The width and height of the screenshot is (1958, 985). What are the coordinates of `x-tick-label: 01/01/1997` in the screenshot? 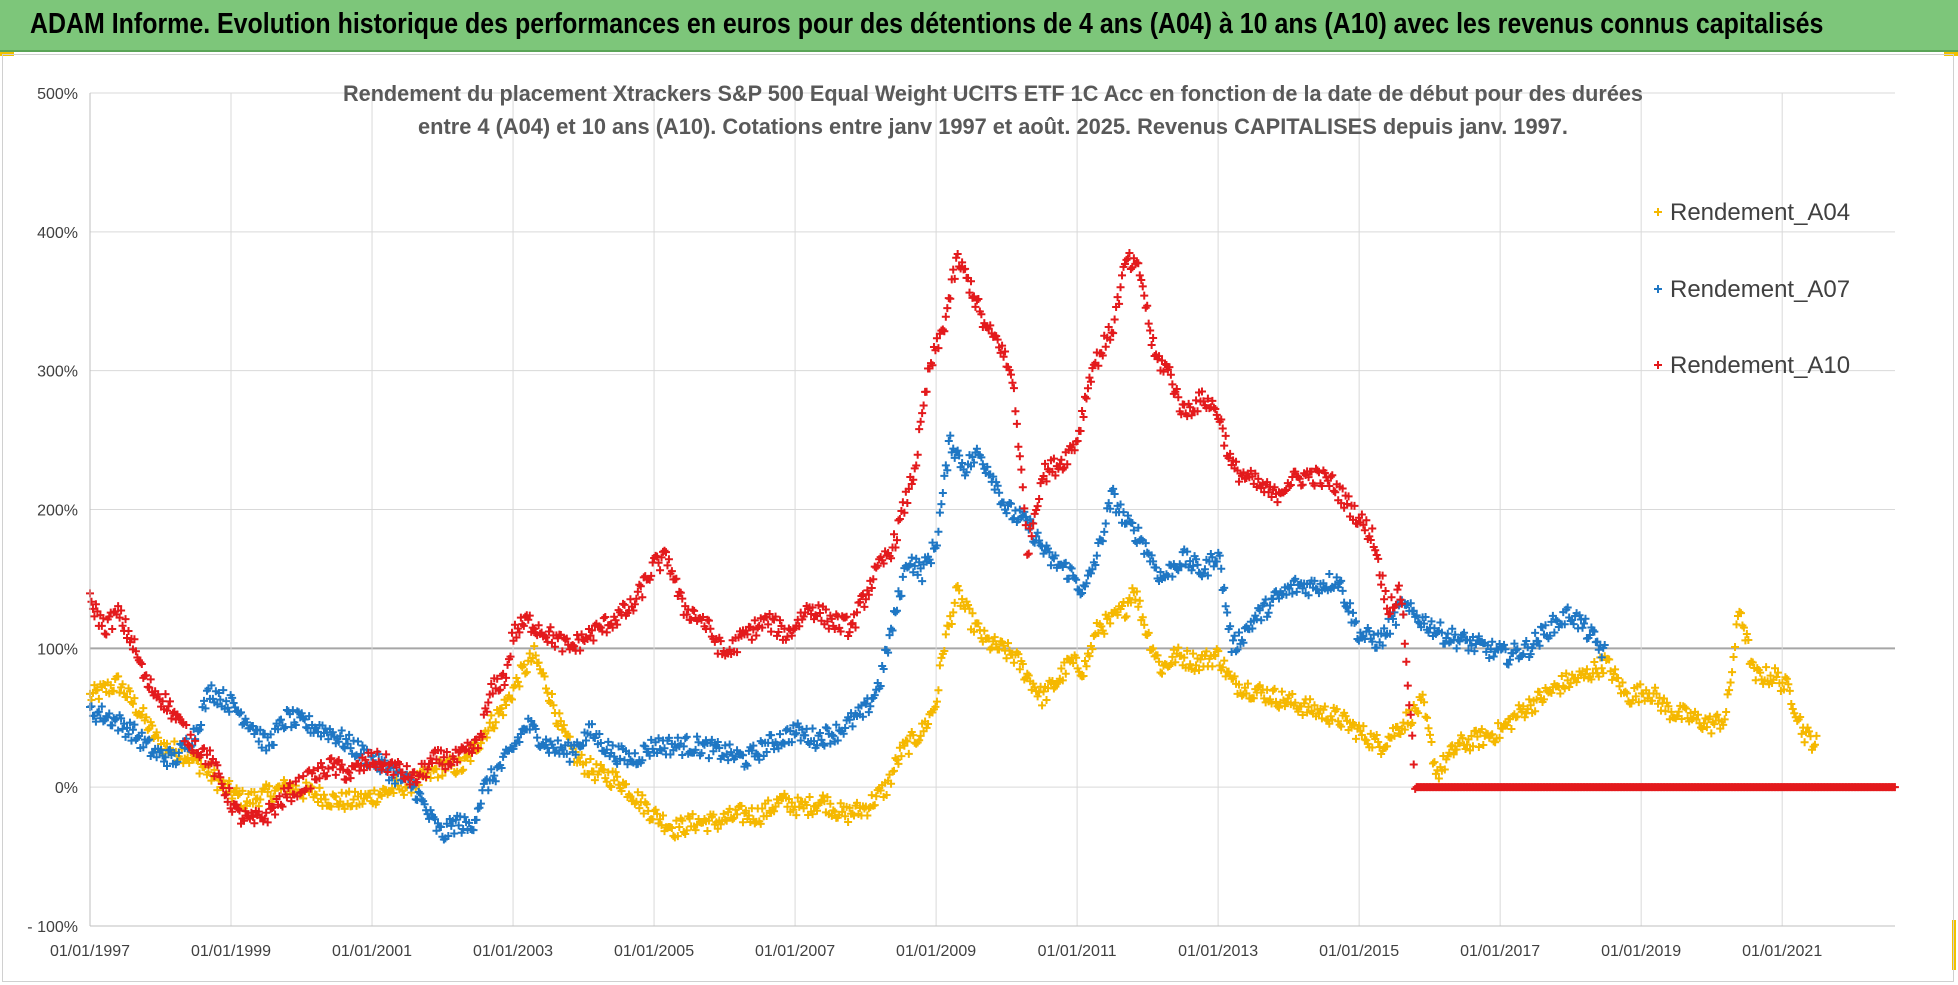 It's located at (90, 951).